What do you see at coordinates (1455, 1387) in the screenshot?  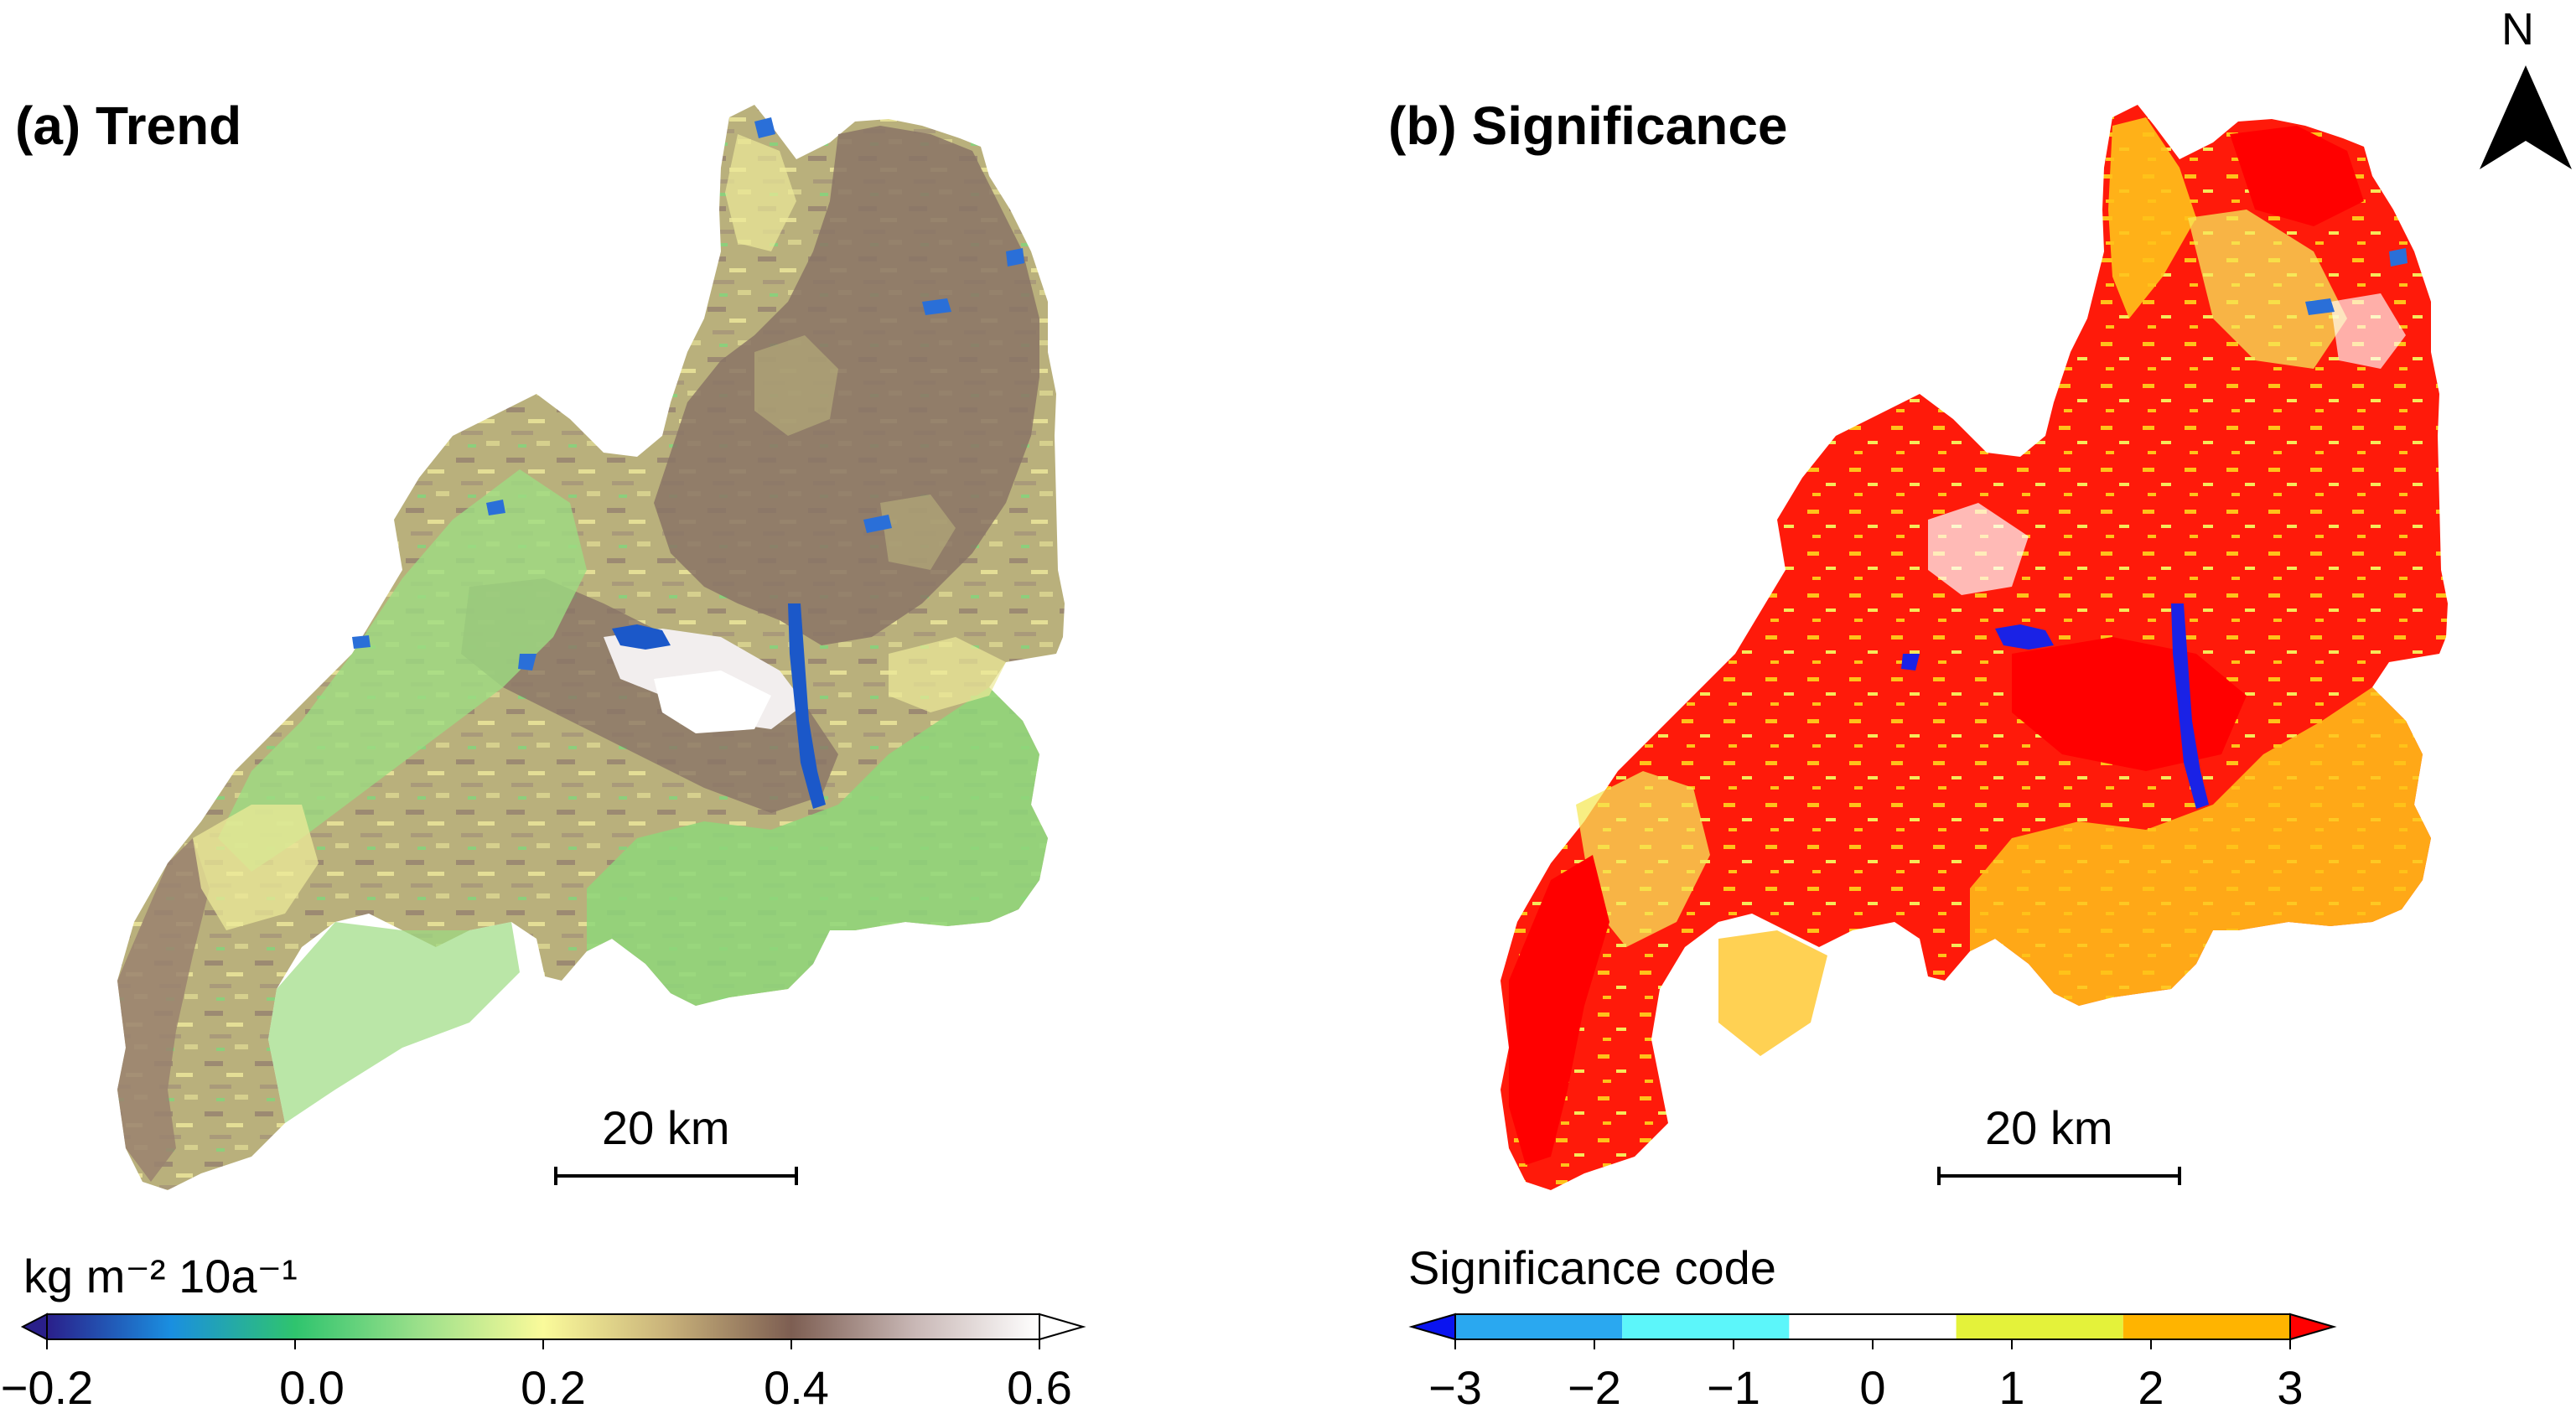 I see `significance-tick-label: −3` at bounding box center [1455, 1387].